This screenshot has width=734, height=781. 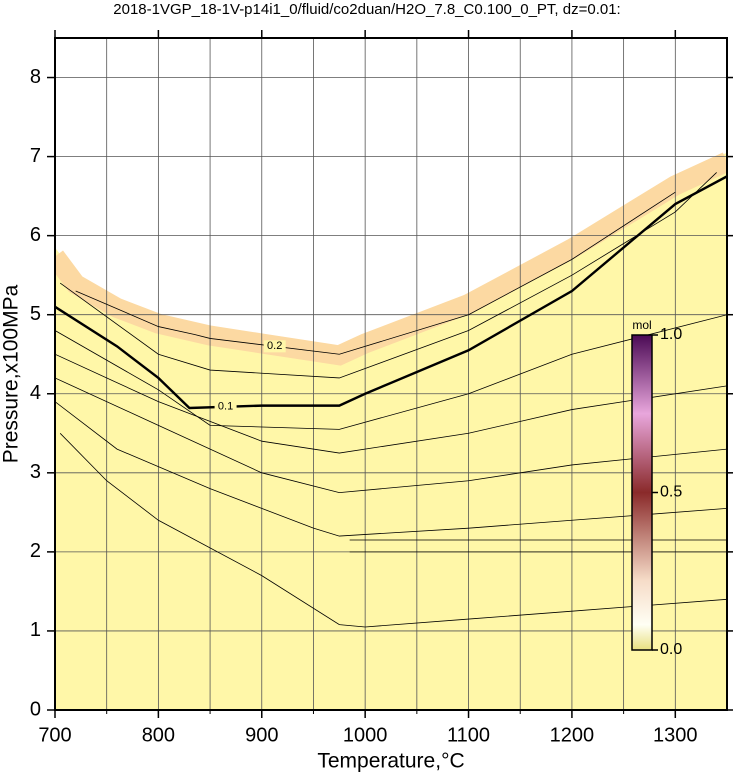 I want to click on y-tick-label: 4, so click(x=35, y=393).